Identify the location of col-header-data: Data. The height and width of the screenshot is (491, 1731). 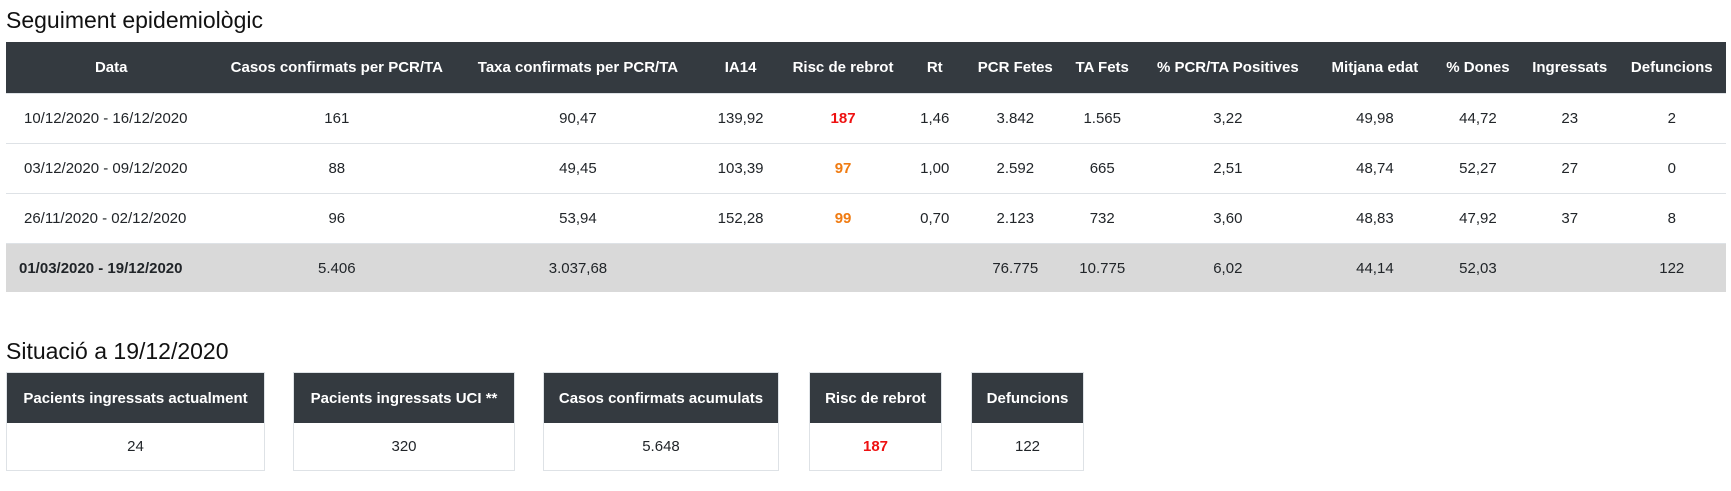
(111, 68).